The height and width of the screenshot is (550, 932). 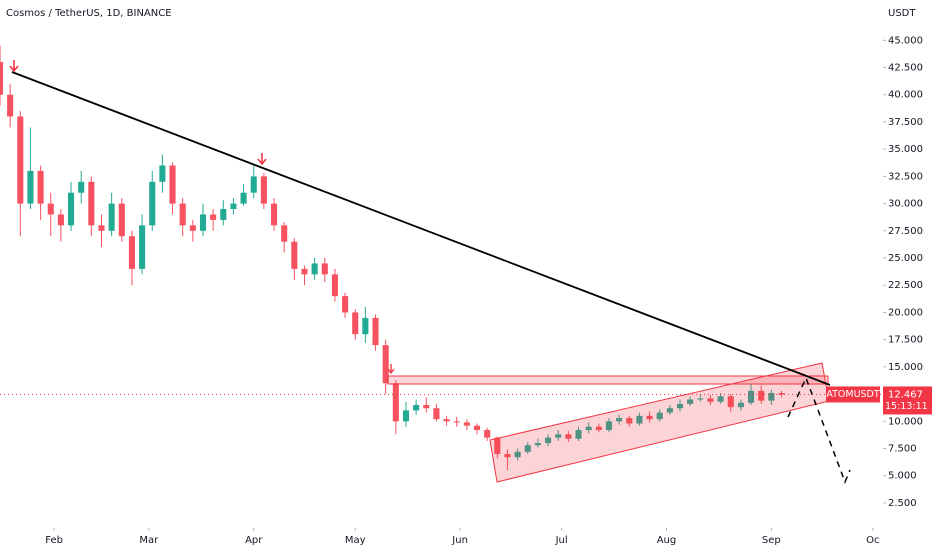 What do you see at coordinates (905, 149) in the screenshot?
I see `y-tick-label: 35.000` at bounding box center [905, 149].